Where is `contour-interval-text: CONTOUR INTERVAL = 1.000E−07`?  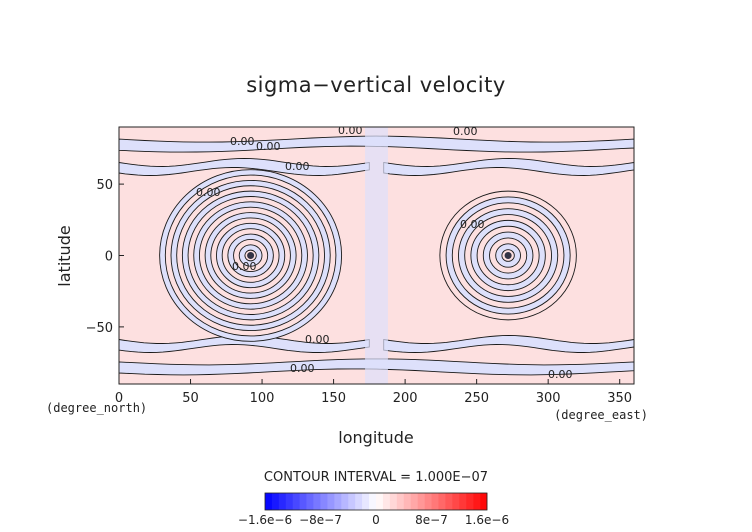 contour-interval-text: CONTOUR INTERVAL = 1.000E−07 is located at coordinates (376, 477).